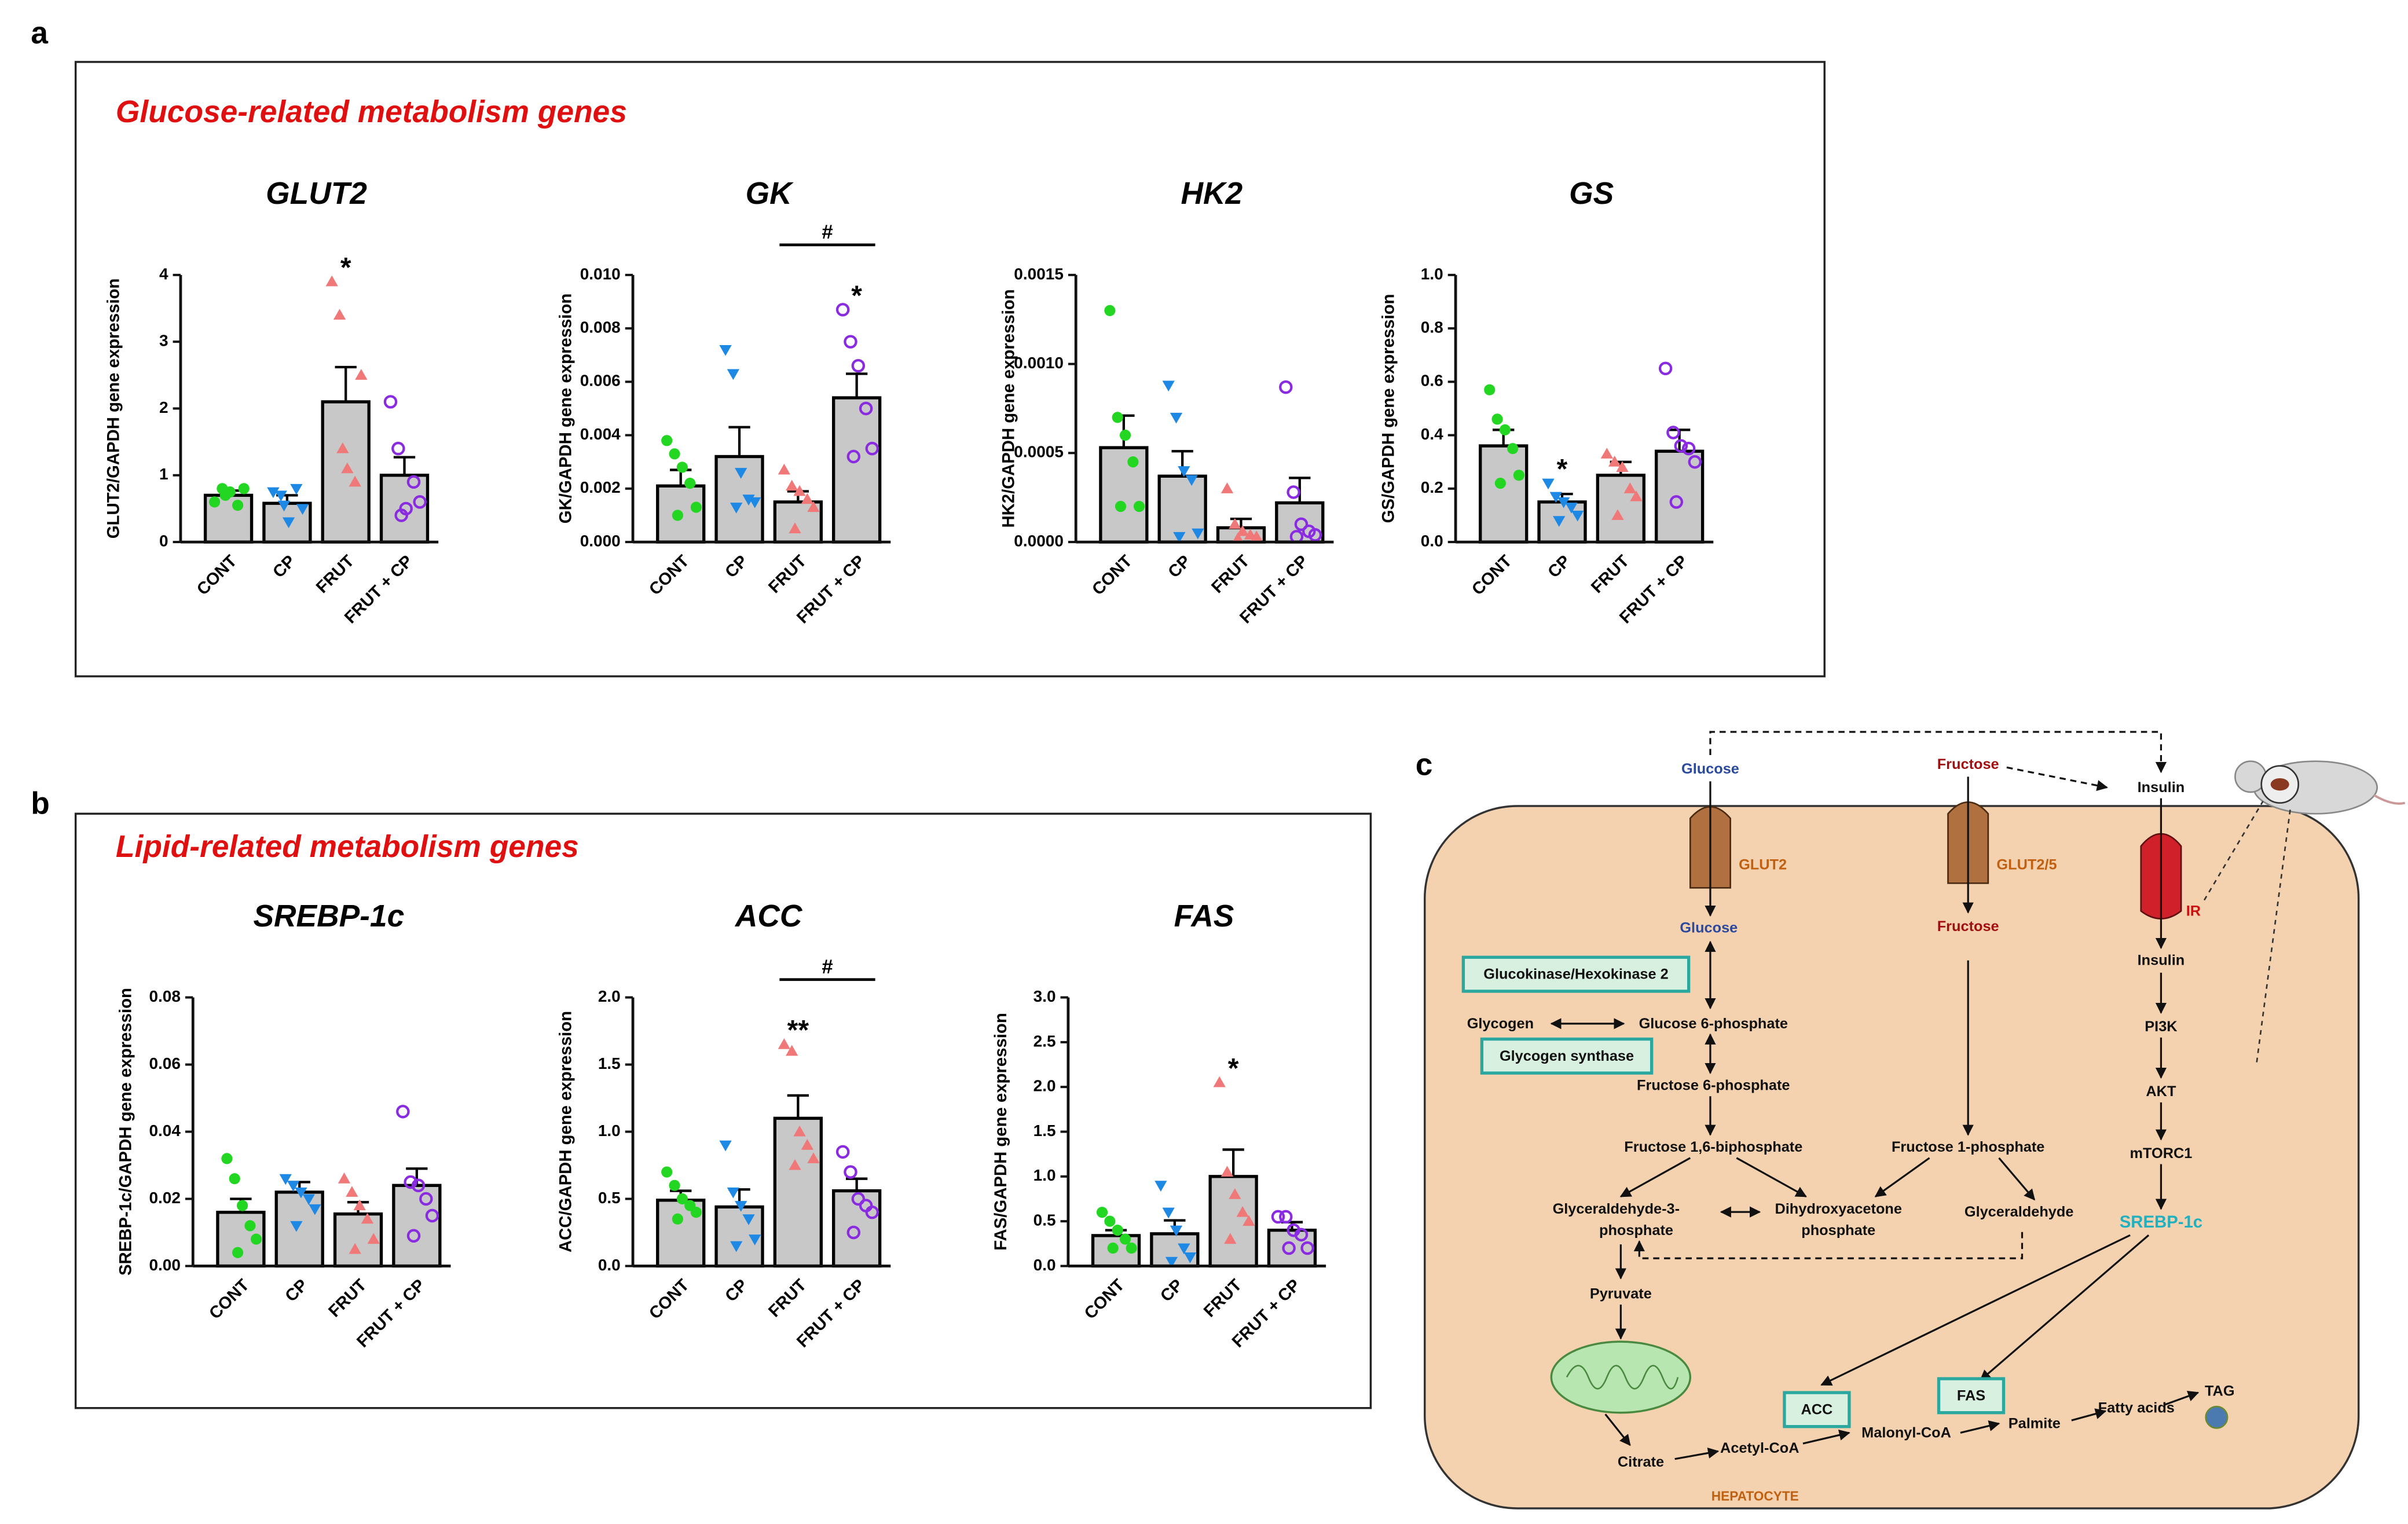 Image resolution: width=2408 pixels, height=1524 pixels. Describe the element at coordinates (2027, 864) in the screenshot. I see `node: GLUT2/5` at that location.